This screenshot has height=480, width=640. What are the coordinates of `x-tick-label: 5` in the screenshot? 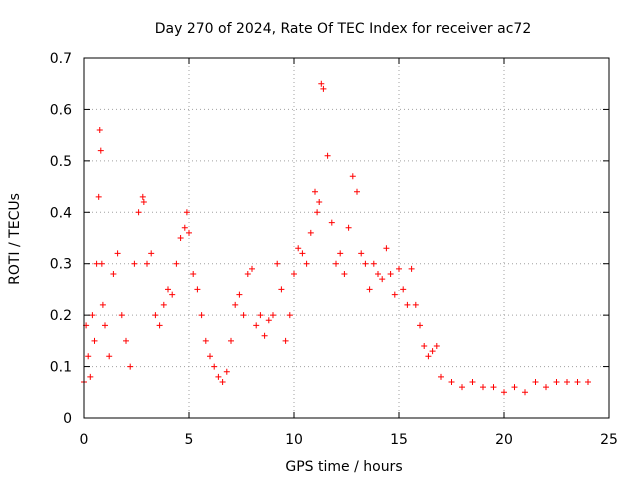 It's located at (189, 440).